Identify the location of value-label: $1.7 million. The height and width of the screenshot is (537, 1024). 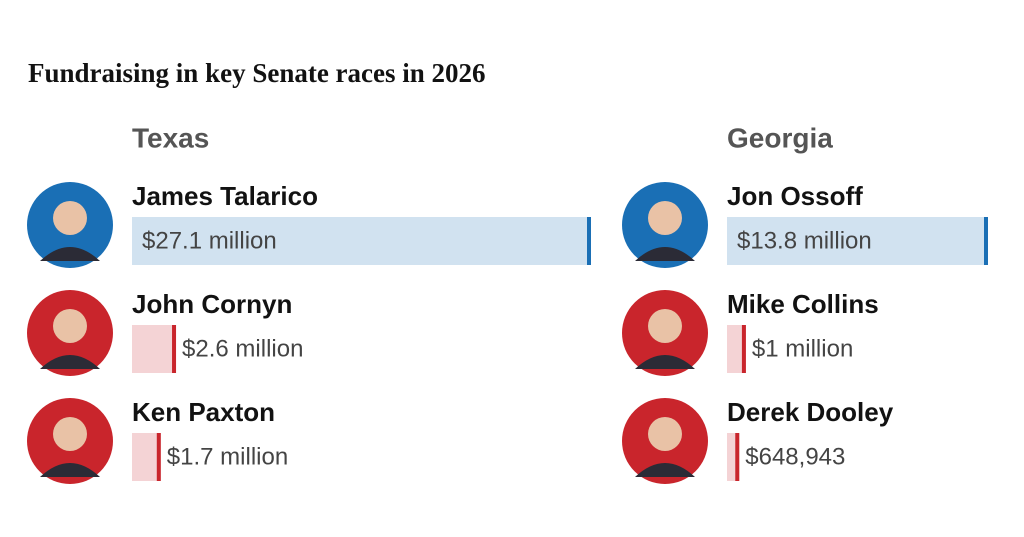
(227, 456).